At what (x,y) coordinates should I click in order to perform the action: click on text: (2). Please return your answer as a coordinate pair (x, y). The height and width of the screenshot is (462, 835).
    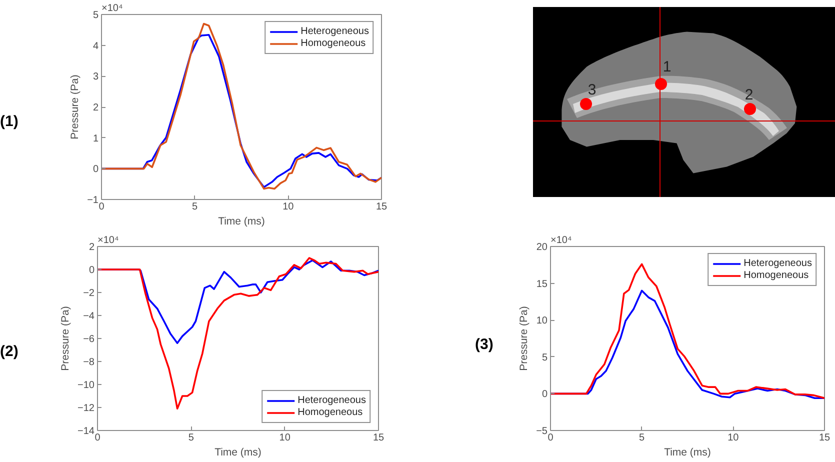
    Looking at the image, I should click on (9, 351).